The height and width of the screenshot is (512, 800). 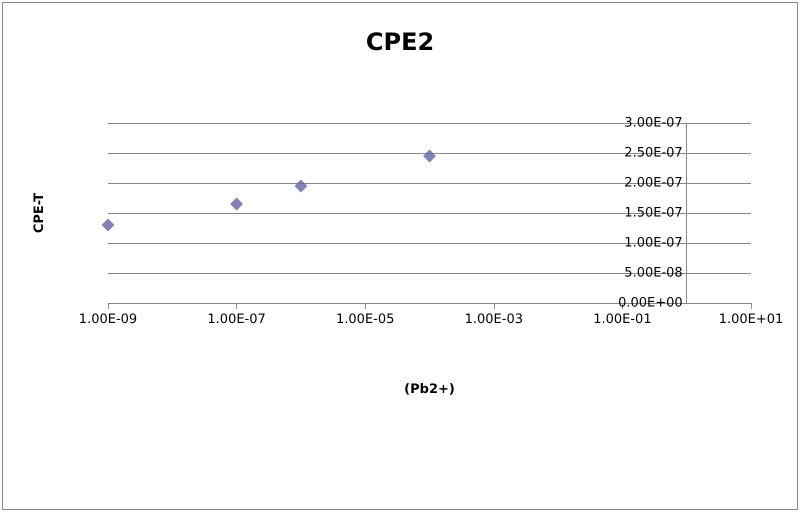 I want to click on x-tick-label: 1.00E+01, so click(x=751, y=319).